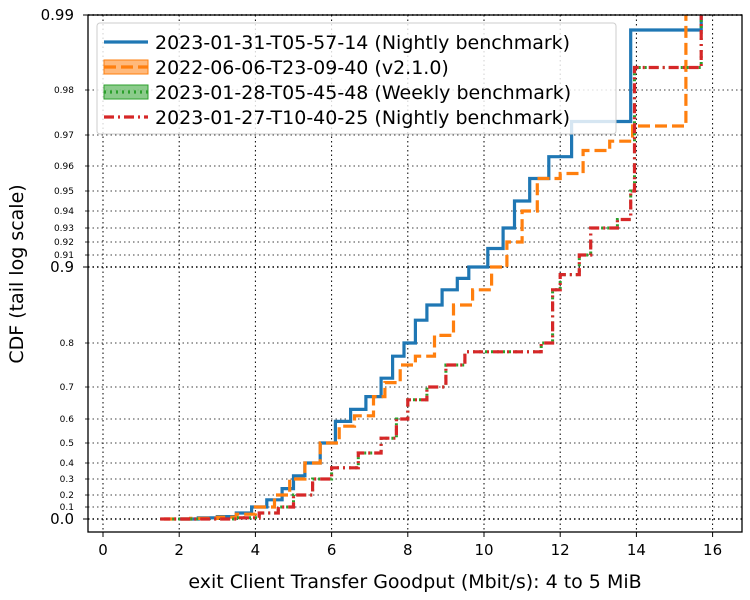 This screenshot has height=600, width=750. What do you see at coordinates (67, 344) in the screenshot?
I see `y-minor-tick-label: 0.8` at bounding box center [67, 344].